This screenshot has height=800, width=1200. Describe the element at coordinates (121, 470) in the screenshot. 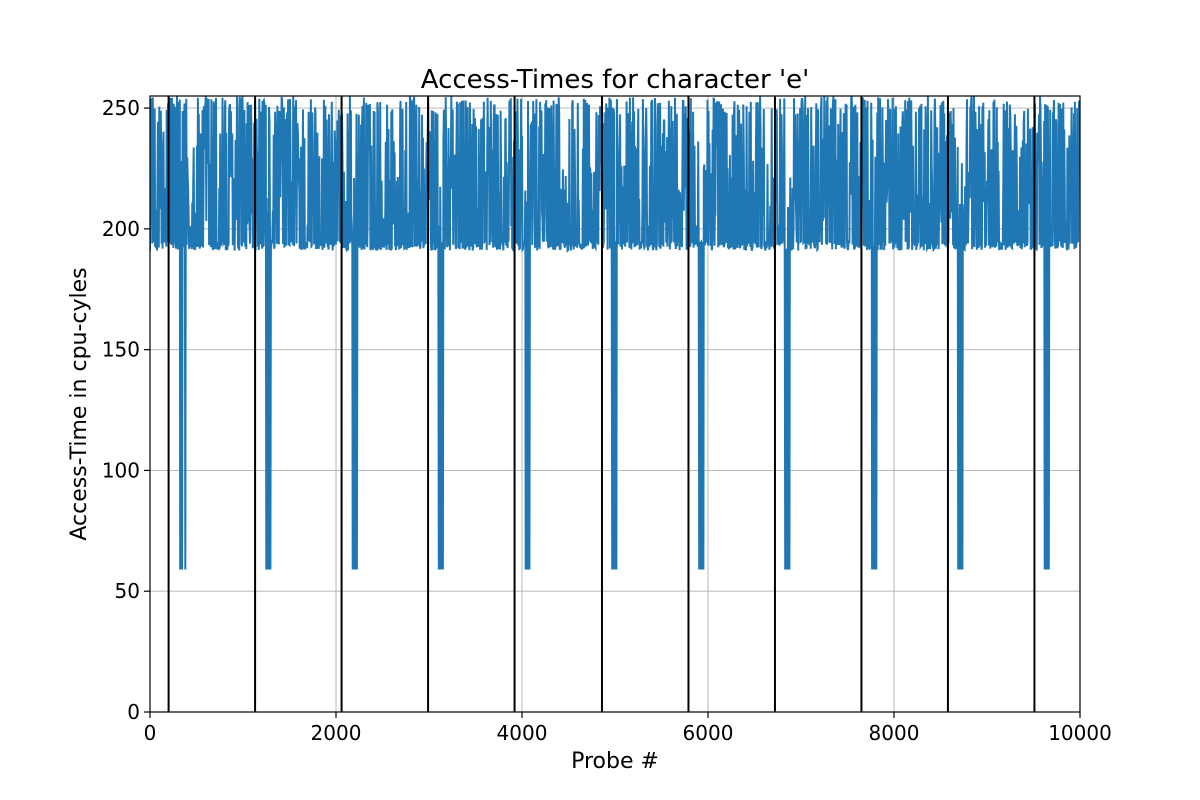

I see `y-tick-label: 100` at that location.